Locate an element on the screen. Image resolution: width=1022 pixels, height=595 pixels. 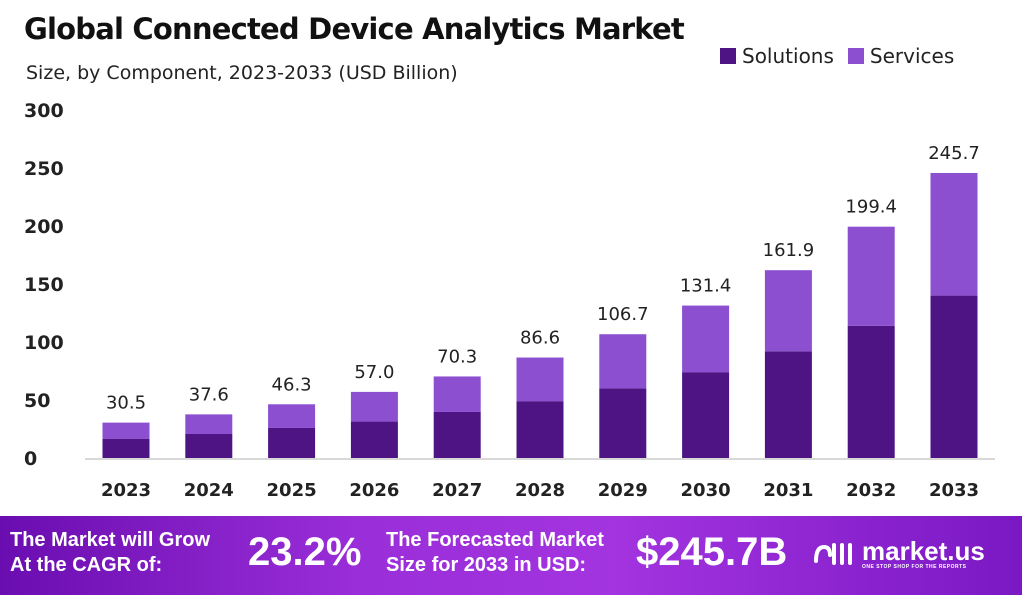
bar-solutions-2027 is located at coordinates (457, 434).